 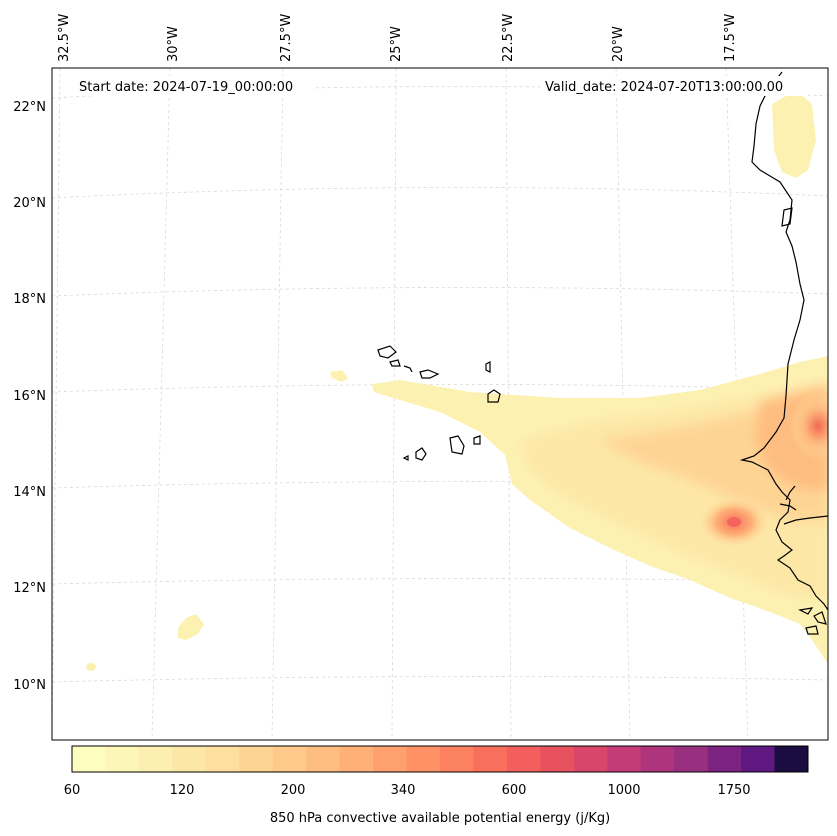 What do you see at coordinates (29, 107) in the screenshot?
I see `lat-label-22n: 22°N` at bounding box center [29, 107].